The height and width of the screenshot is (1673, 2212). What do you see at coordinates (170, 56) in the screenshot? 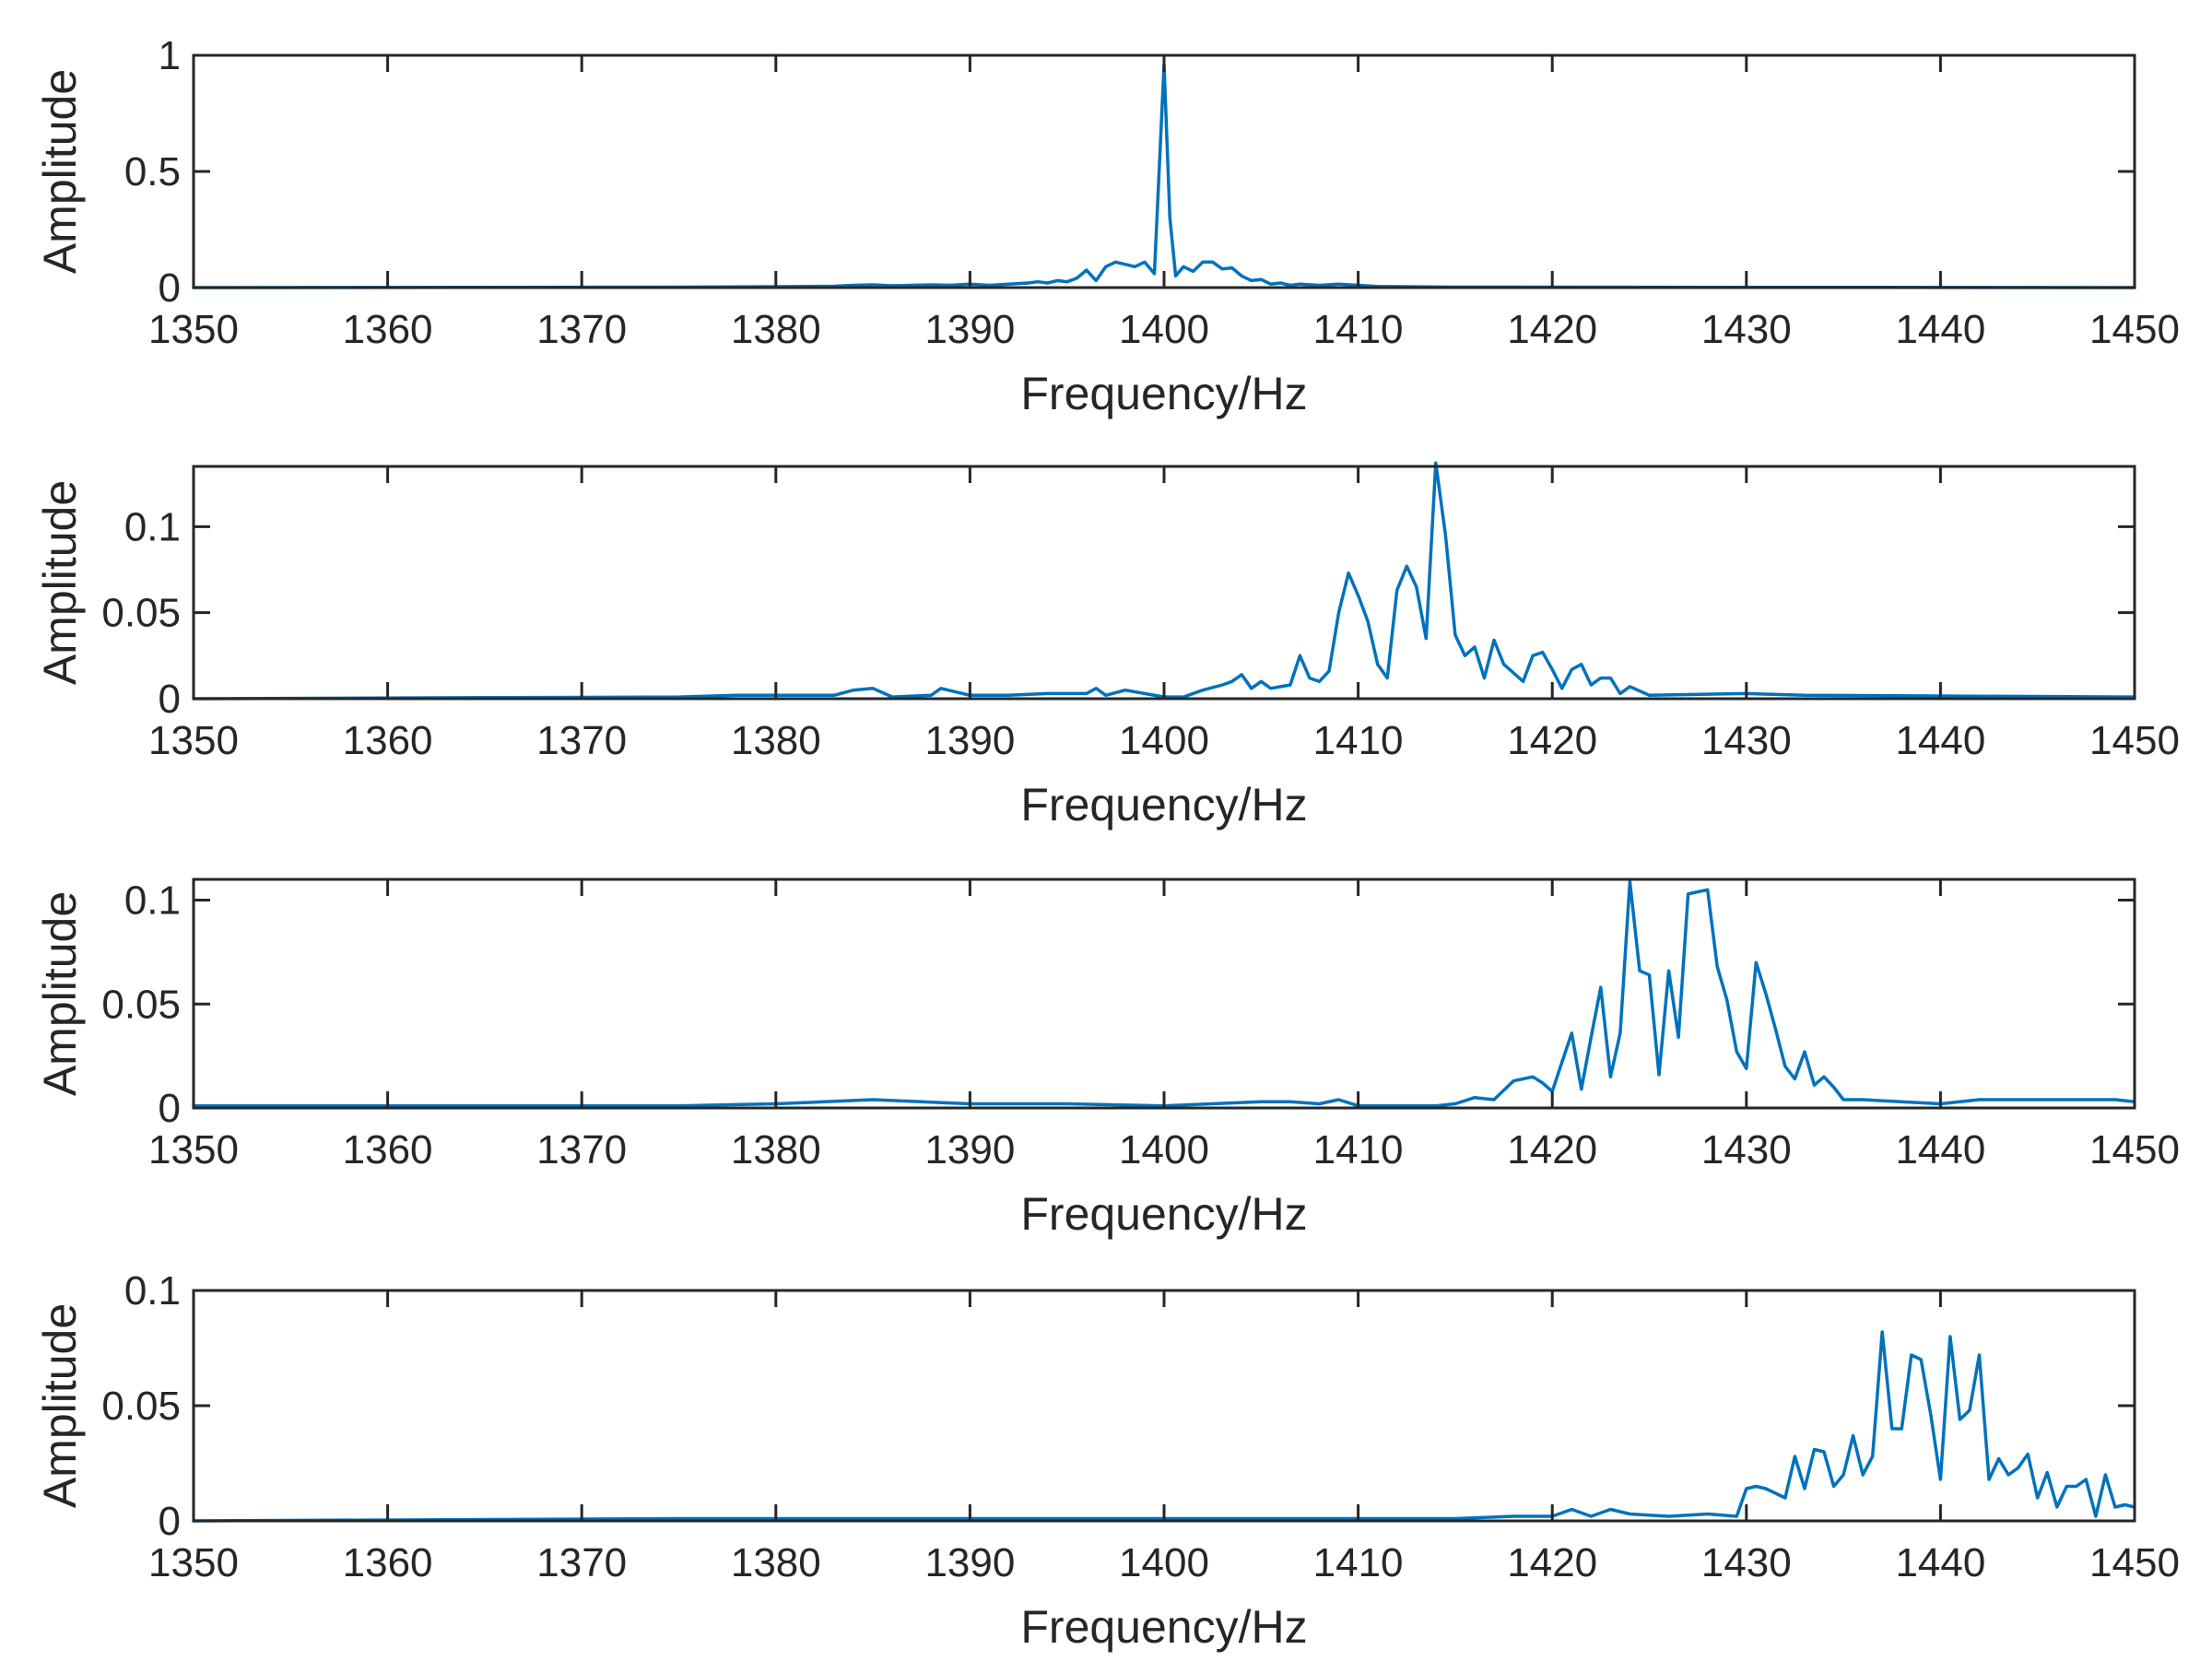
I see `y-tick-label: 1` at bounding box center [170, 56].